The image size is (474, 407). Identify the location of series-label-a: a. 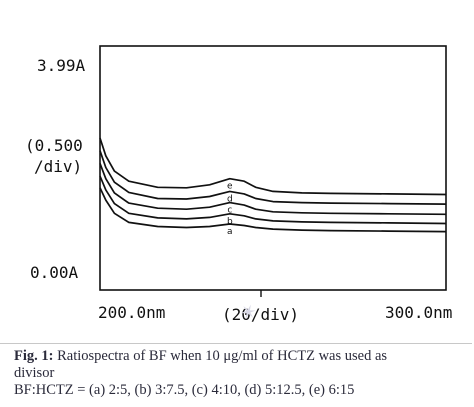
(230, 232).